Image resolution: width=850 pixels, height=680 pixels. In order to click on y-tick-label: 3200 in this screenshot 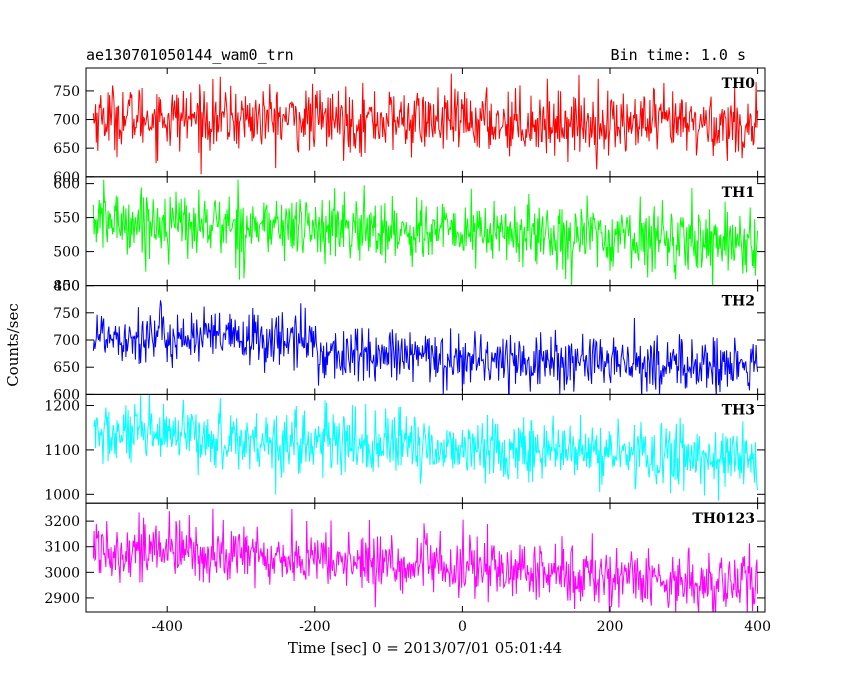, I will do `click(62, 522)`.